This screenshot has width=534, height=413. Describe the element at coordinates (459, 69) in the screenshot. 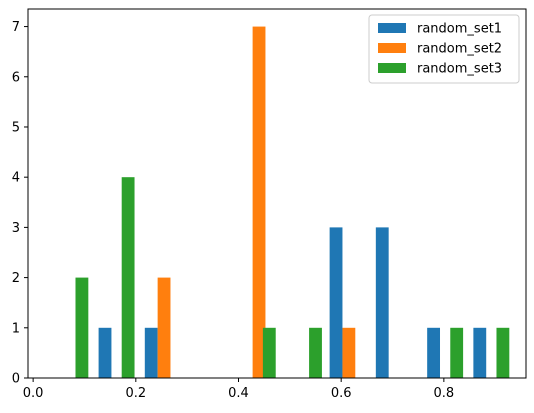

I see `legend-label-3: random_set3` at that location.